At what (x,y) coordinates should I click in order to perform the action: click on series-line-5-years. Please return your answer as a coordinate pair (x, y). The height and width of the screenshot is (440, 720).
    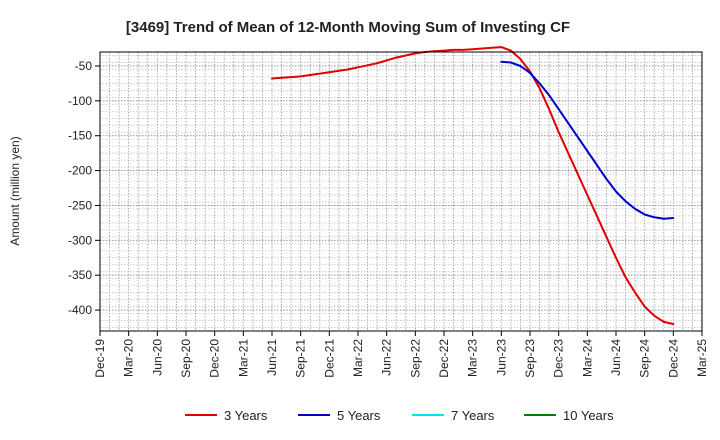
    Looking at the image, I should click on (587, 140).